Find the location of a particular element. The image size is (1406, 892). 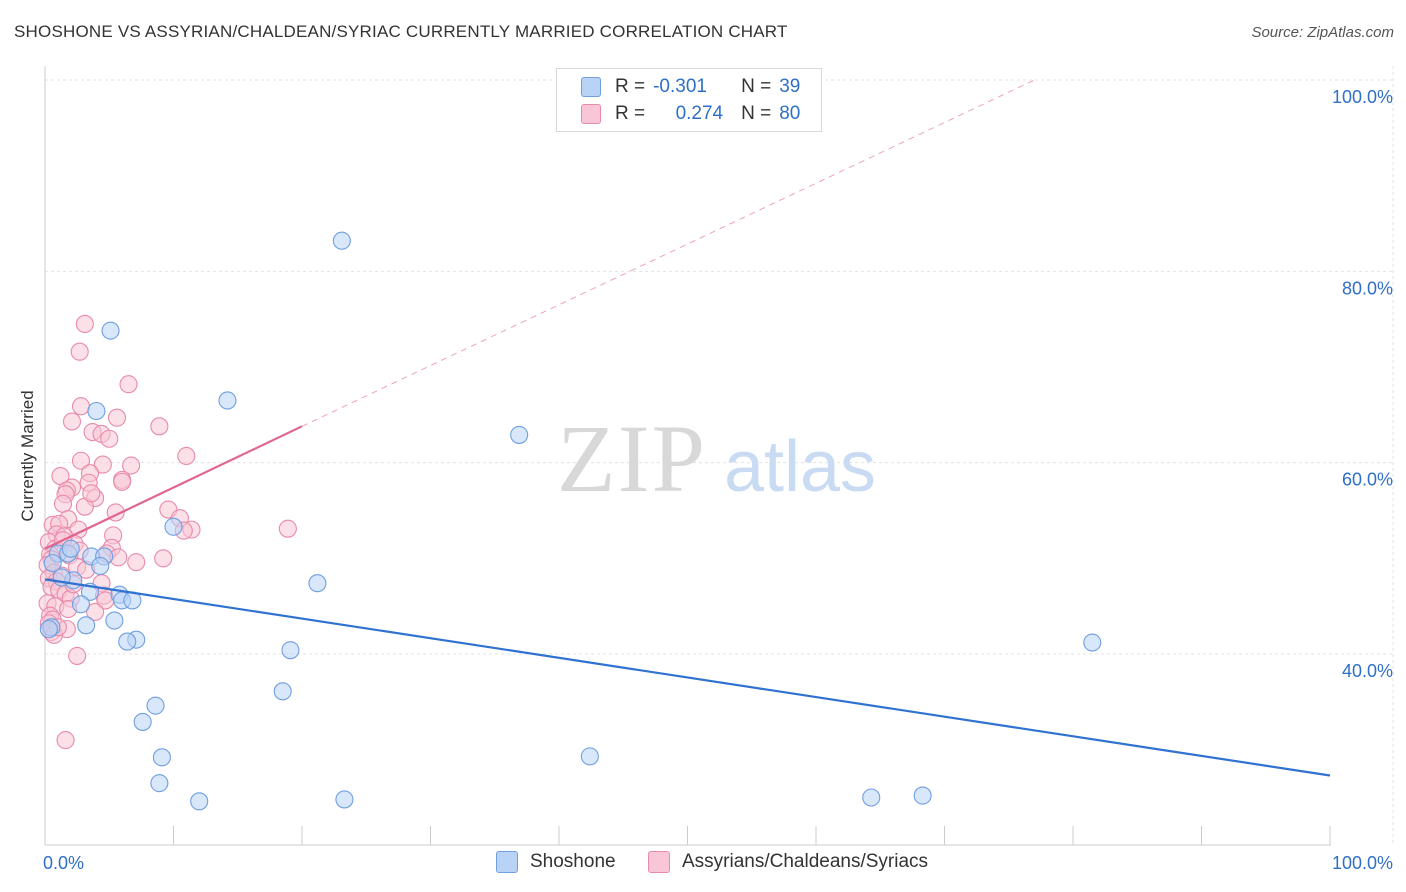

y-axis-label: Currently Married is located at coordinates (27, 455).